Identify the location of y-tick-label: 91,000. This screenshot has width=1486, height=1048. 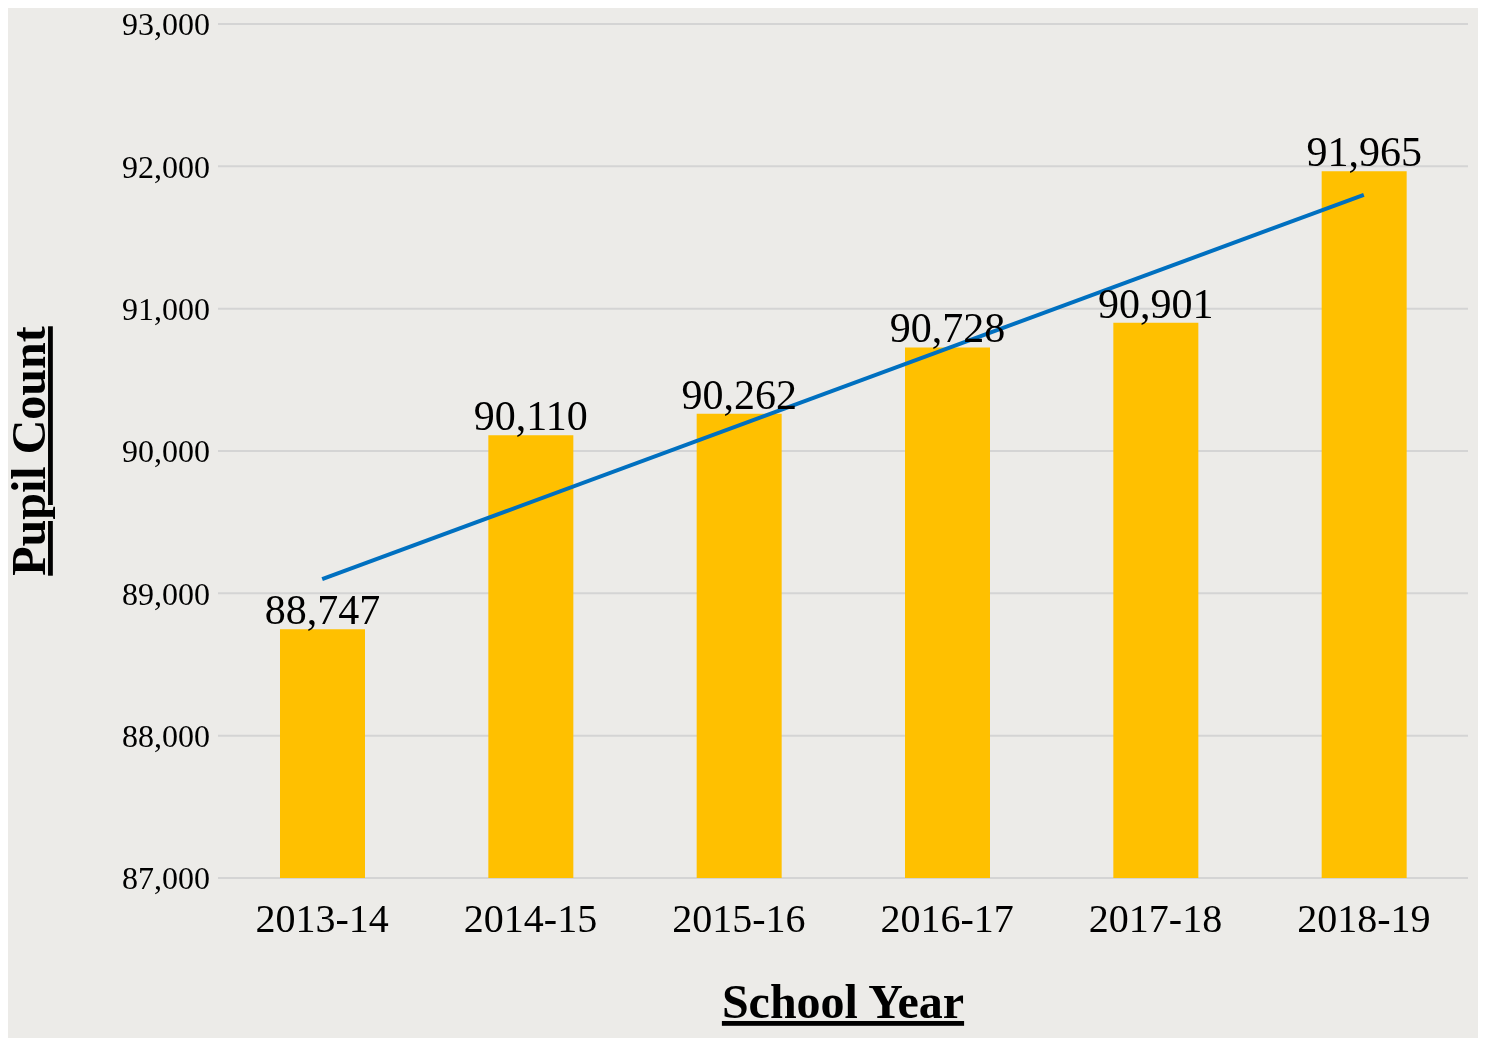
(166, 309).